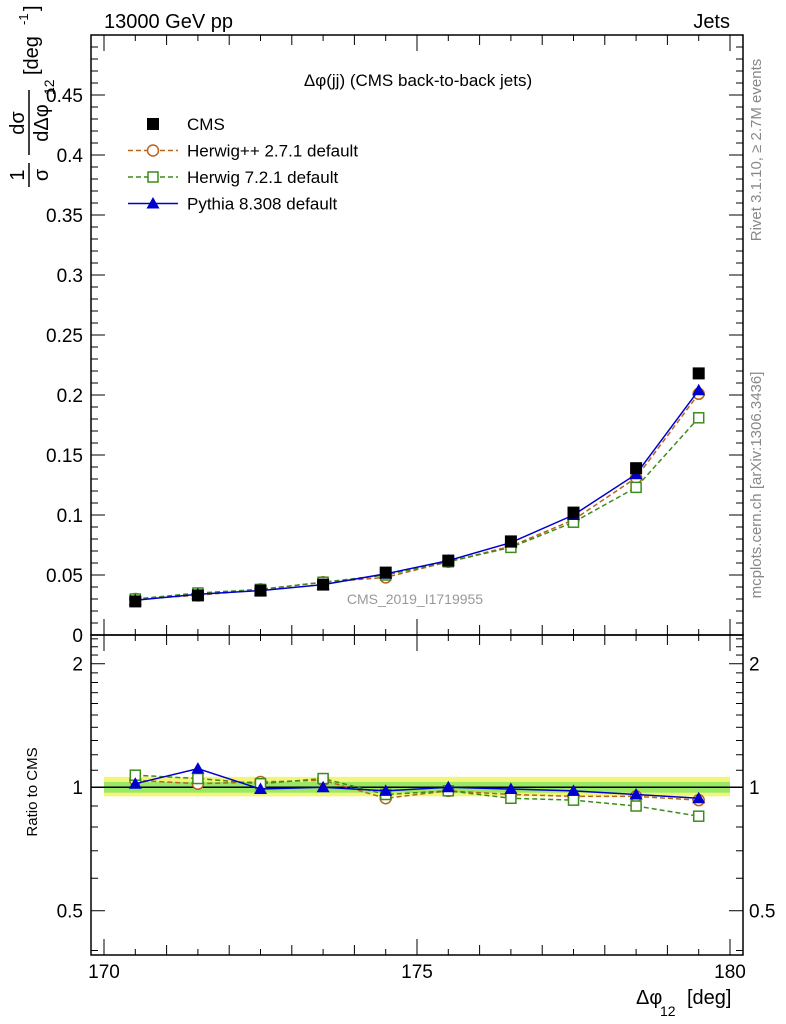  What do you see at coordinates (756, 150) in the screenshot?
I see `rivet-version-label: Rivet 3.1.10, ≥ 2.7M events` at bounding box center [756, 150].